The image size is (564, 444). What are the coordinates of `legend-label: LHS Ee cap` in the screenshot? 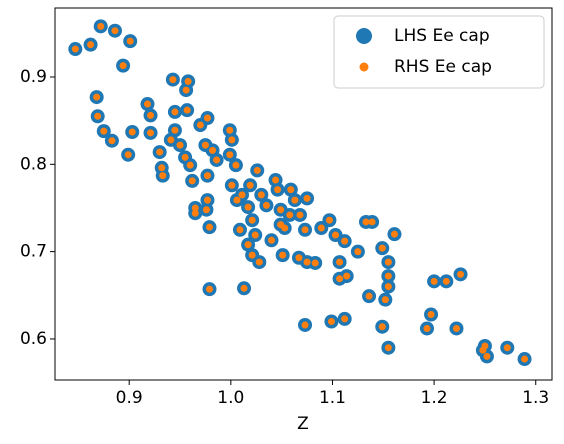 It's located at (442, 36).